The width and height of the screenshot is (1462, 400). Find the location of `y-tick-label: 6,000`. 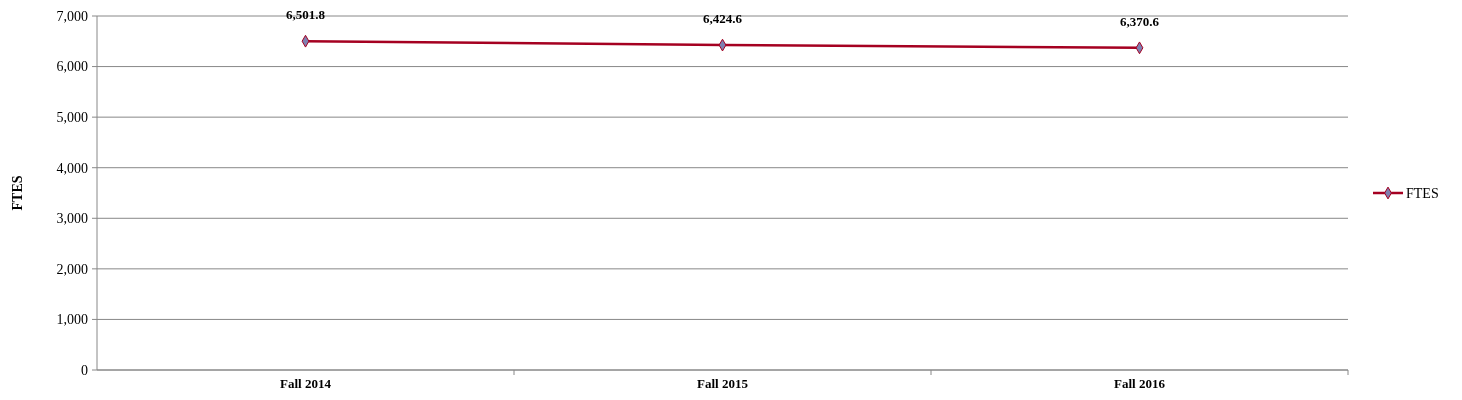

y-tick-label: 6,000 is located at coordinates (72, 67).